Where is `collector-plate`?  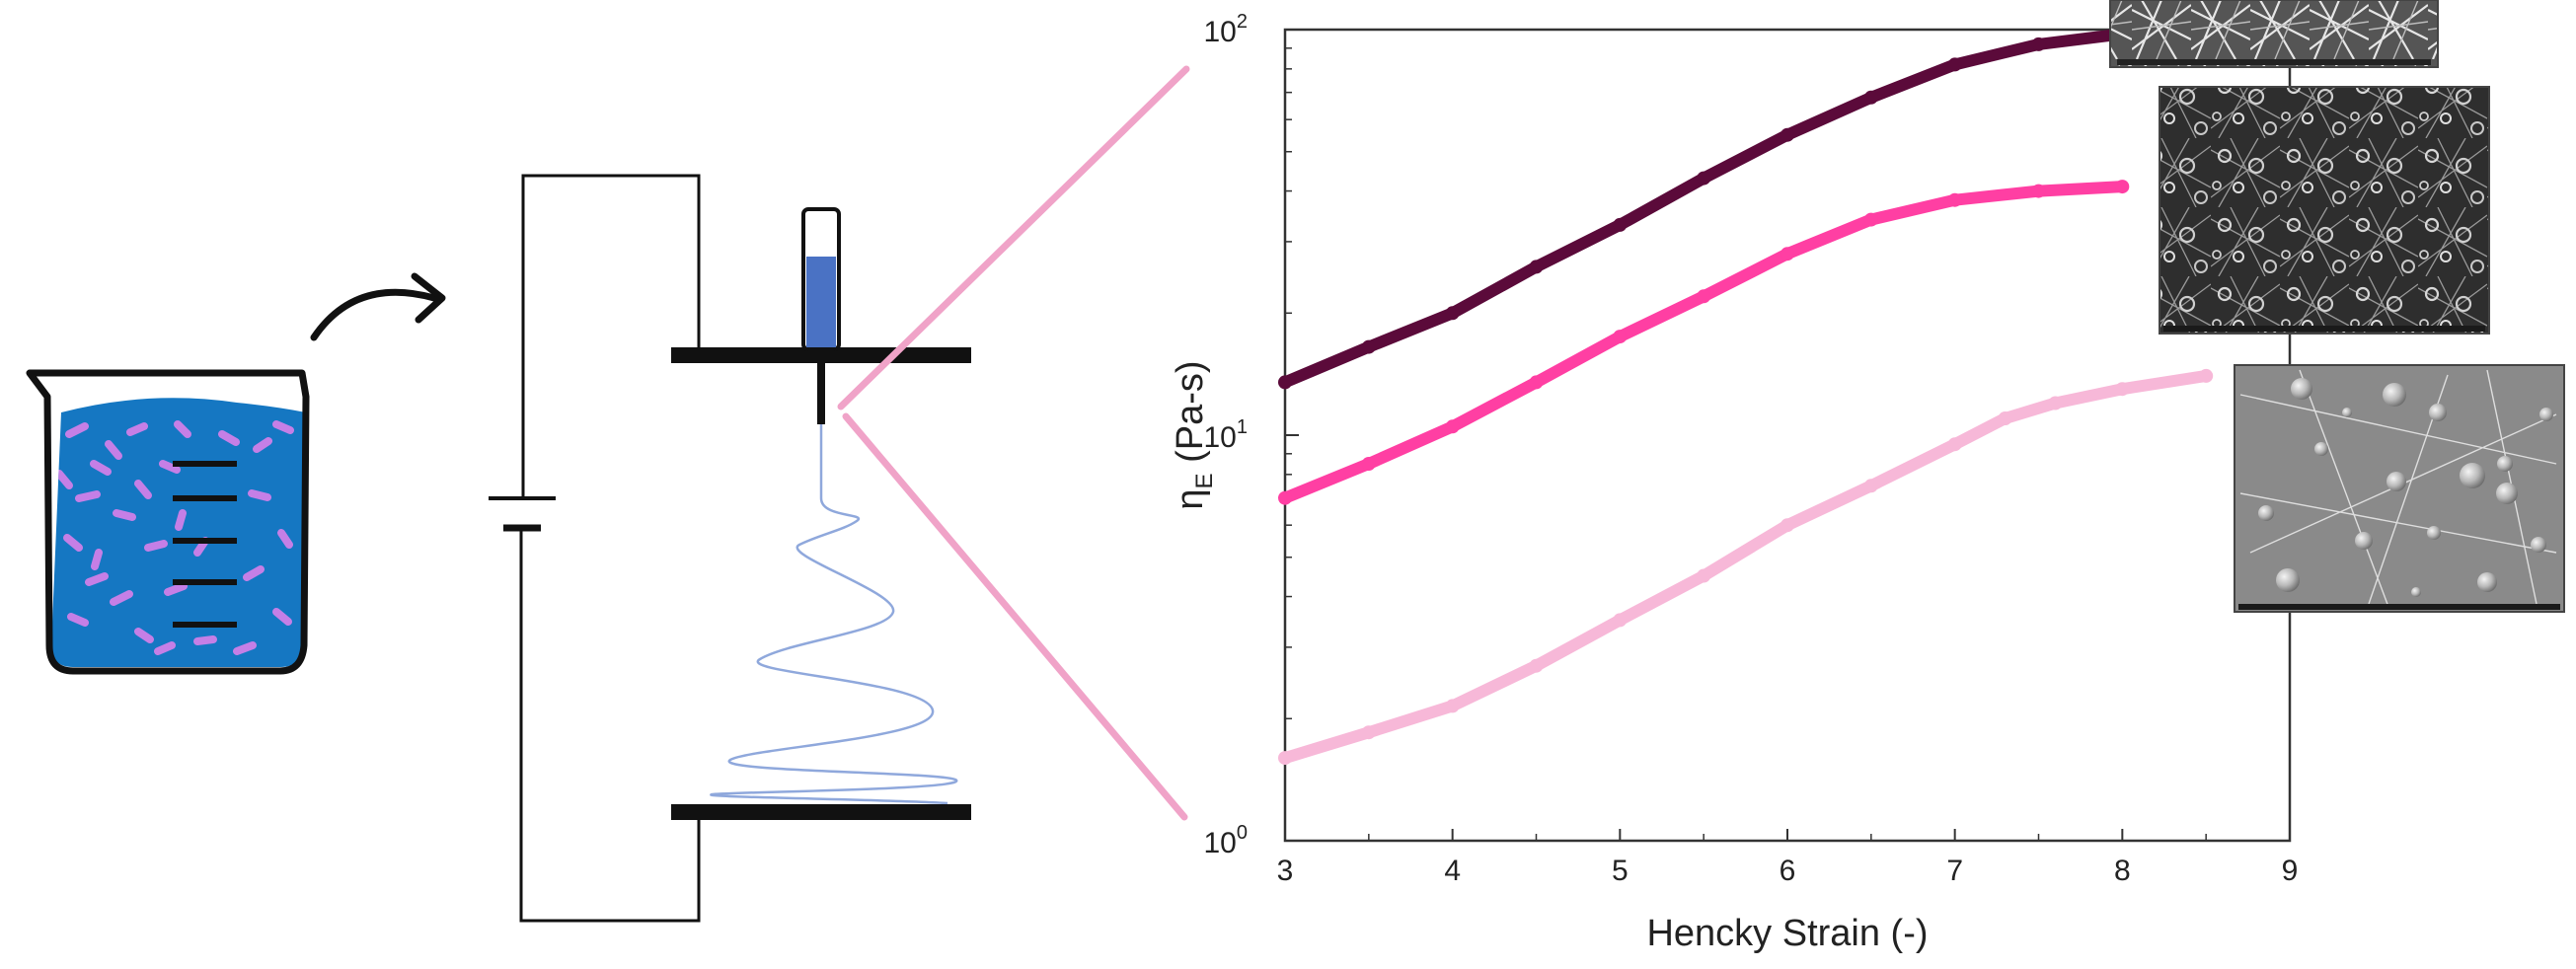
collector-plate is located at coordinates (821, 812).